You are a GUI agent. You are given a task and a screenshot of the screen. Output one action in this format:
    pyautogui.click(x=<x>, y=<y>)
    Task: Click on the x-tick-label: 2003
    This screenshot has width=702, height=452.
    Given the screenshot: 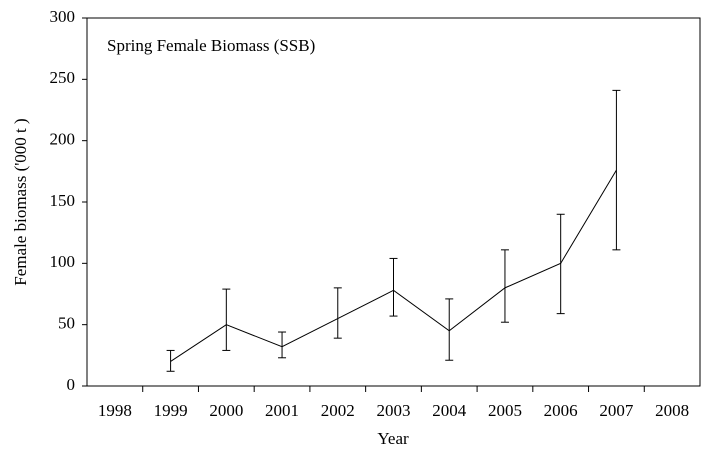 What is the action you would take?
    pyautogui.click(x=394, y=410)
    